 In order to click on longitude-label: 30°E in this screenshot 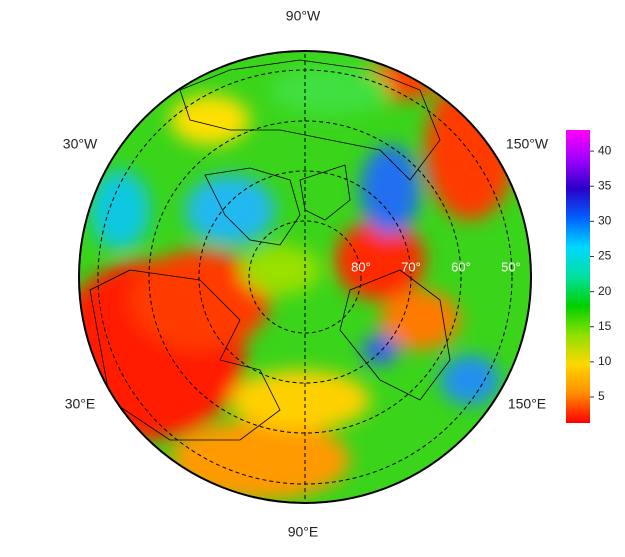, I will do `click(80, 404)`.